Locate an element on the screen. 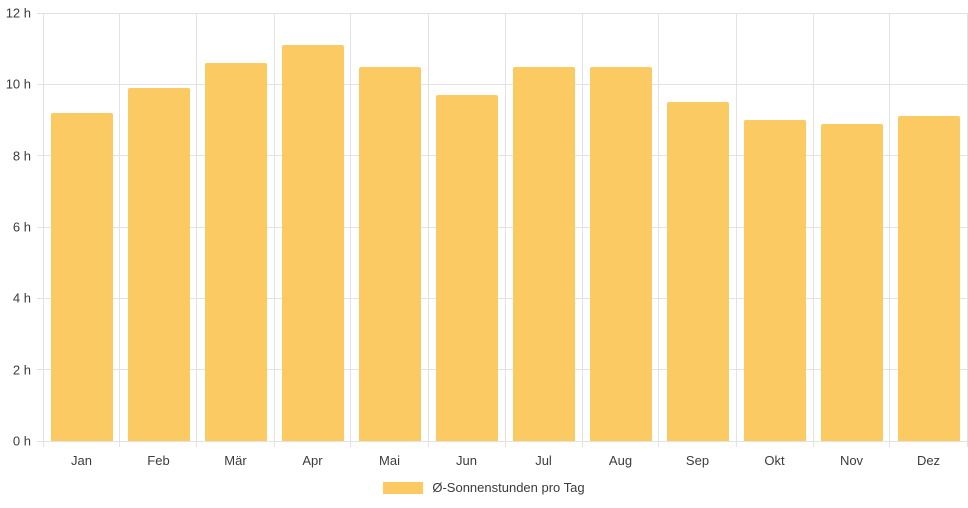 The image size is (968, 508). legend: Ø-Sonnenstunden pro Tag is located at coordinates (484, 488).